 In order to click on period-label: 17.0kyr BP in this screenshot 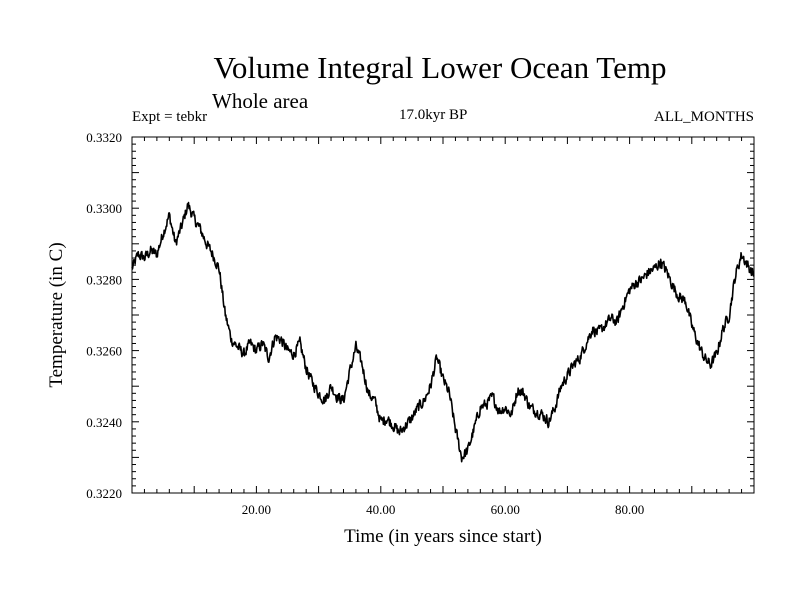, I will do `click(433, 115)`.